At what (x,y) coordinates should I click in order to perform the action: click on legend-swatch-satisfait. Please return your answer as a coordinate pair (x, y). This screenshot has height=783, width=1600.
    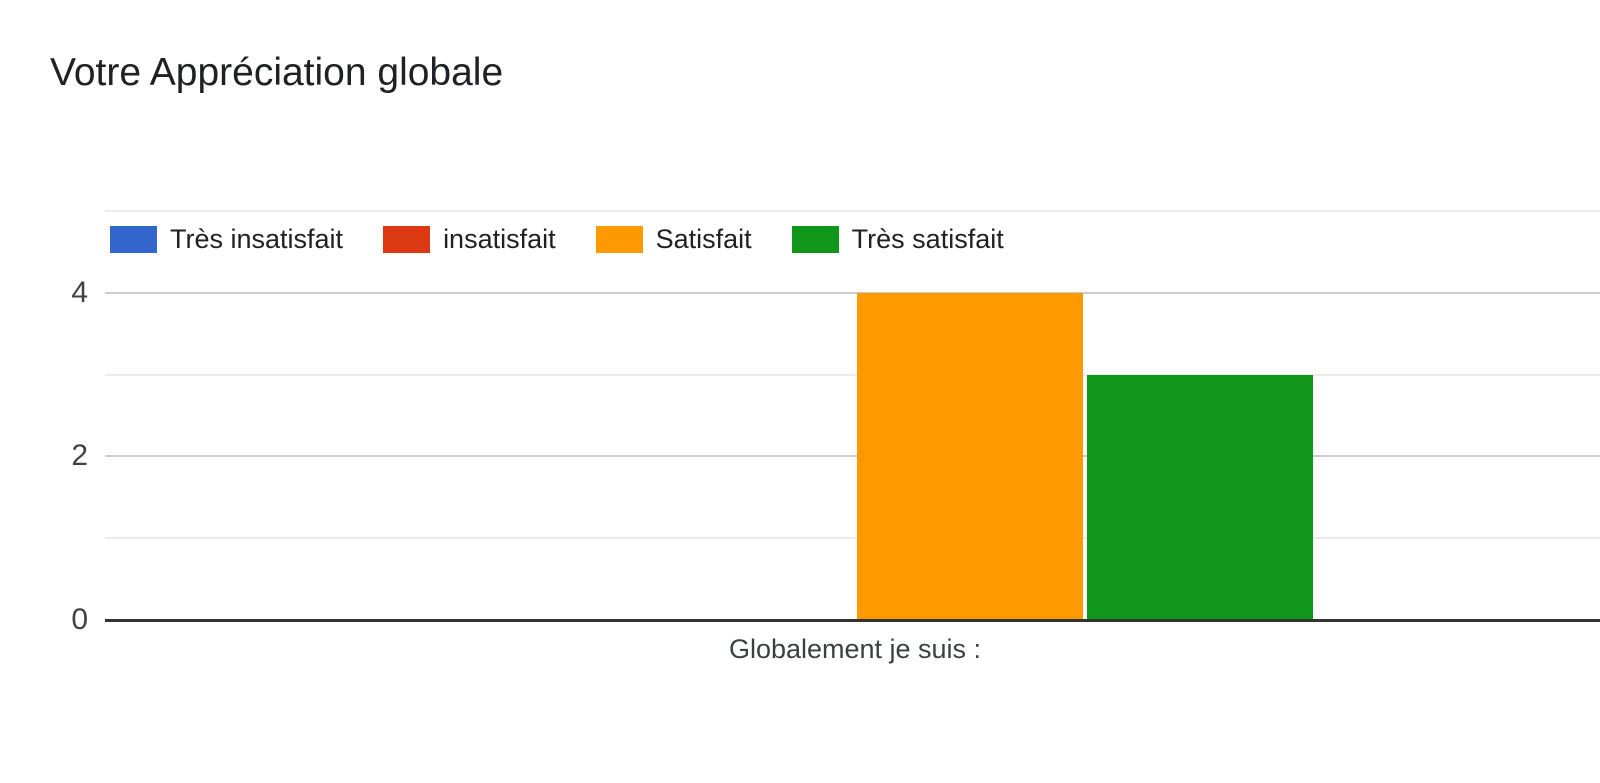
    Looking at the image, I should click on (619, 239).